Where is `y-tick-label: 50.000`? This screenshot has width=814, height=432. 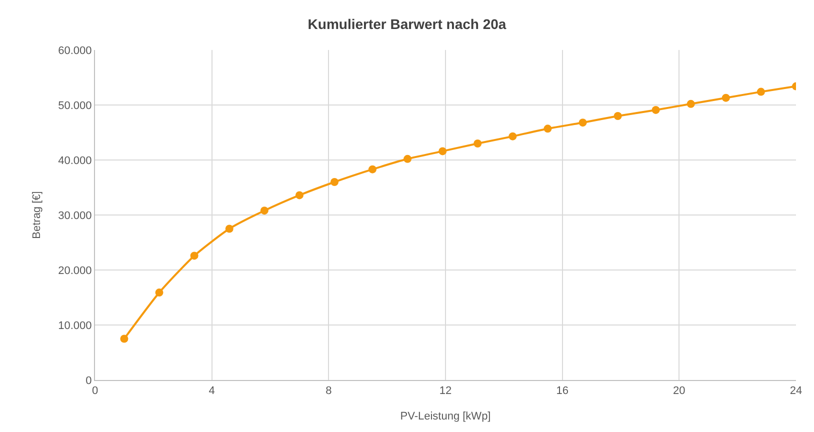
y-tick-label: 50.000 is located at coordinates (75, 106).